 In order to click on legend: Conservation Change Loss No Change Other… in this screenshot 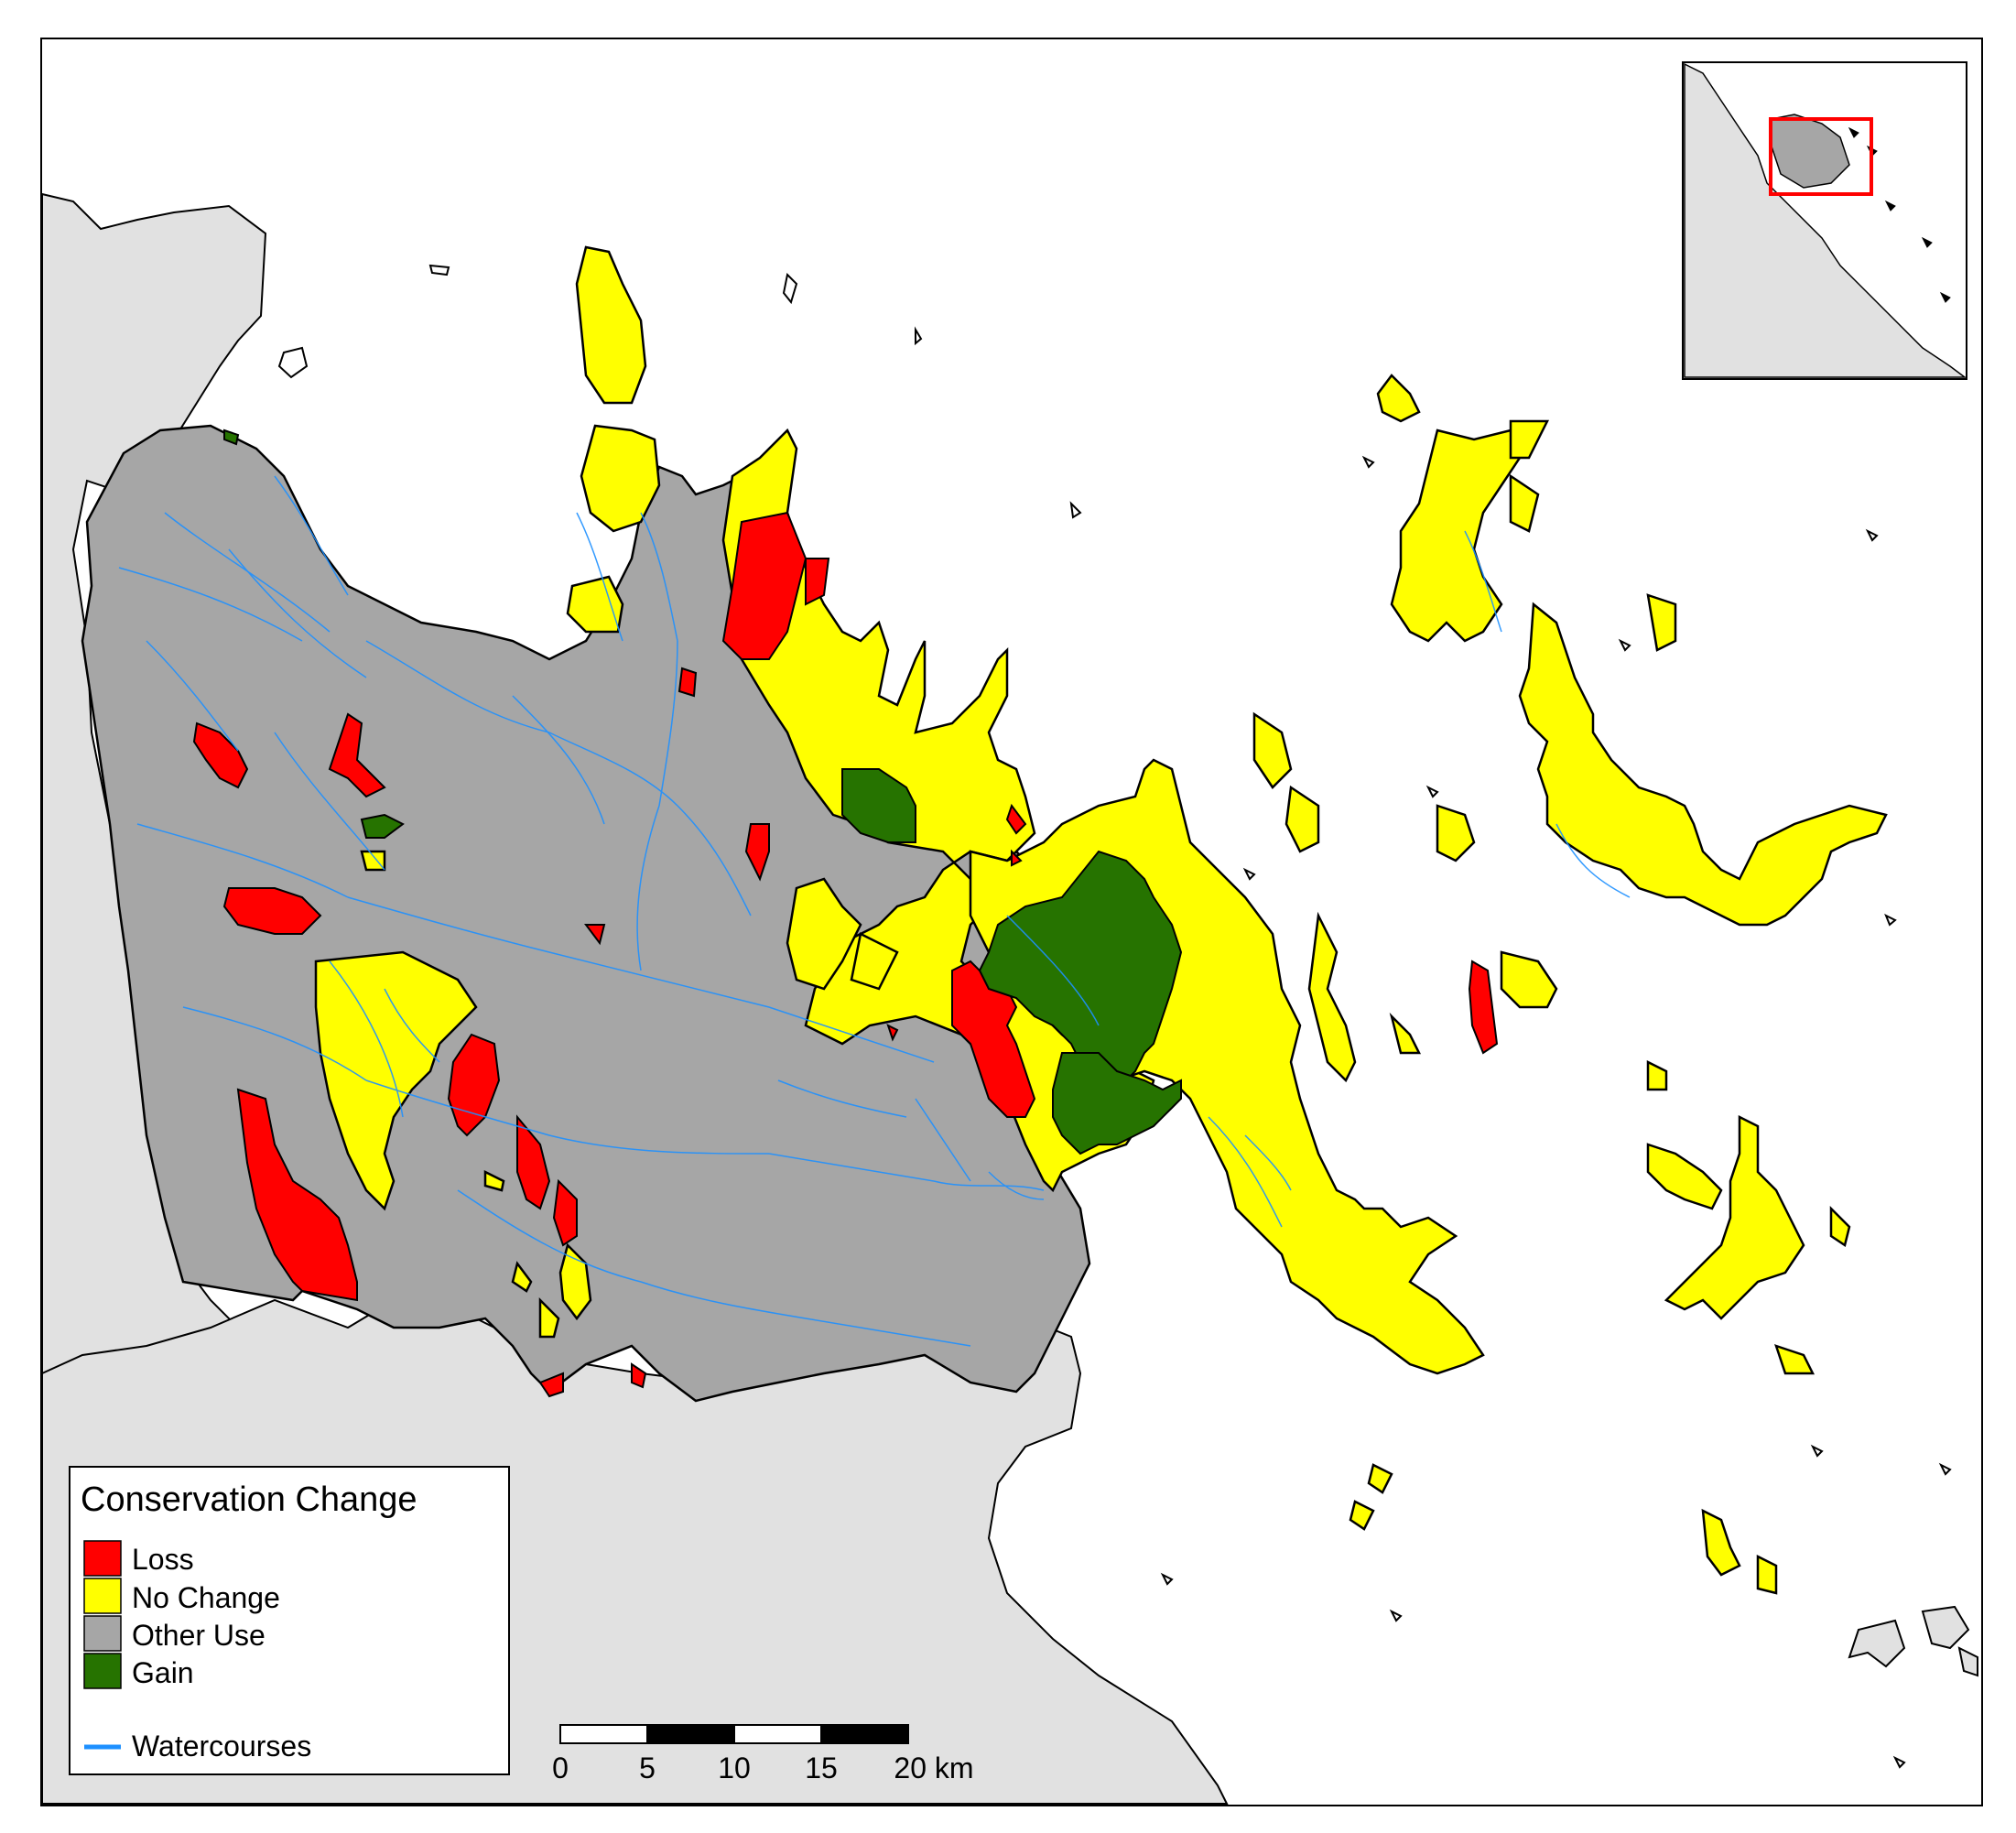, I will do `click(289, 1620)`.